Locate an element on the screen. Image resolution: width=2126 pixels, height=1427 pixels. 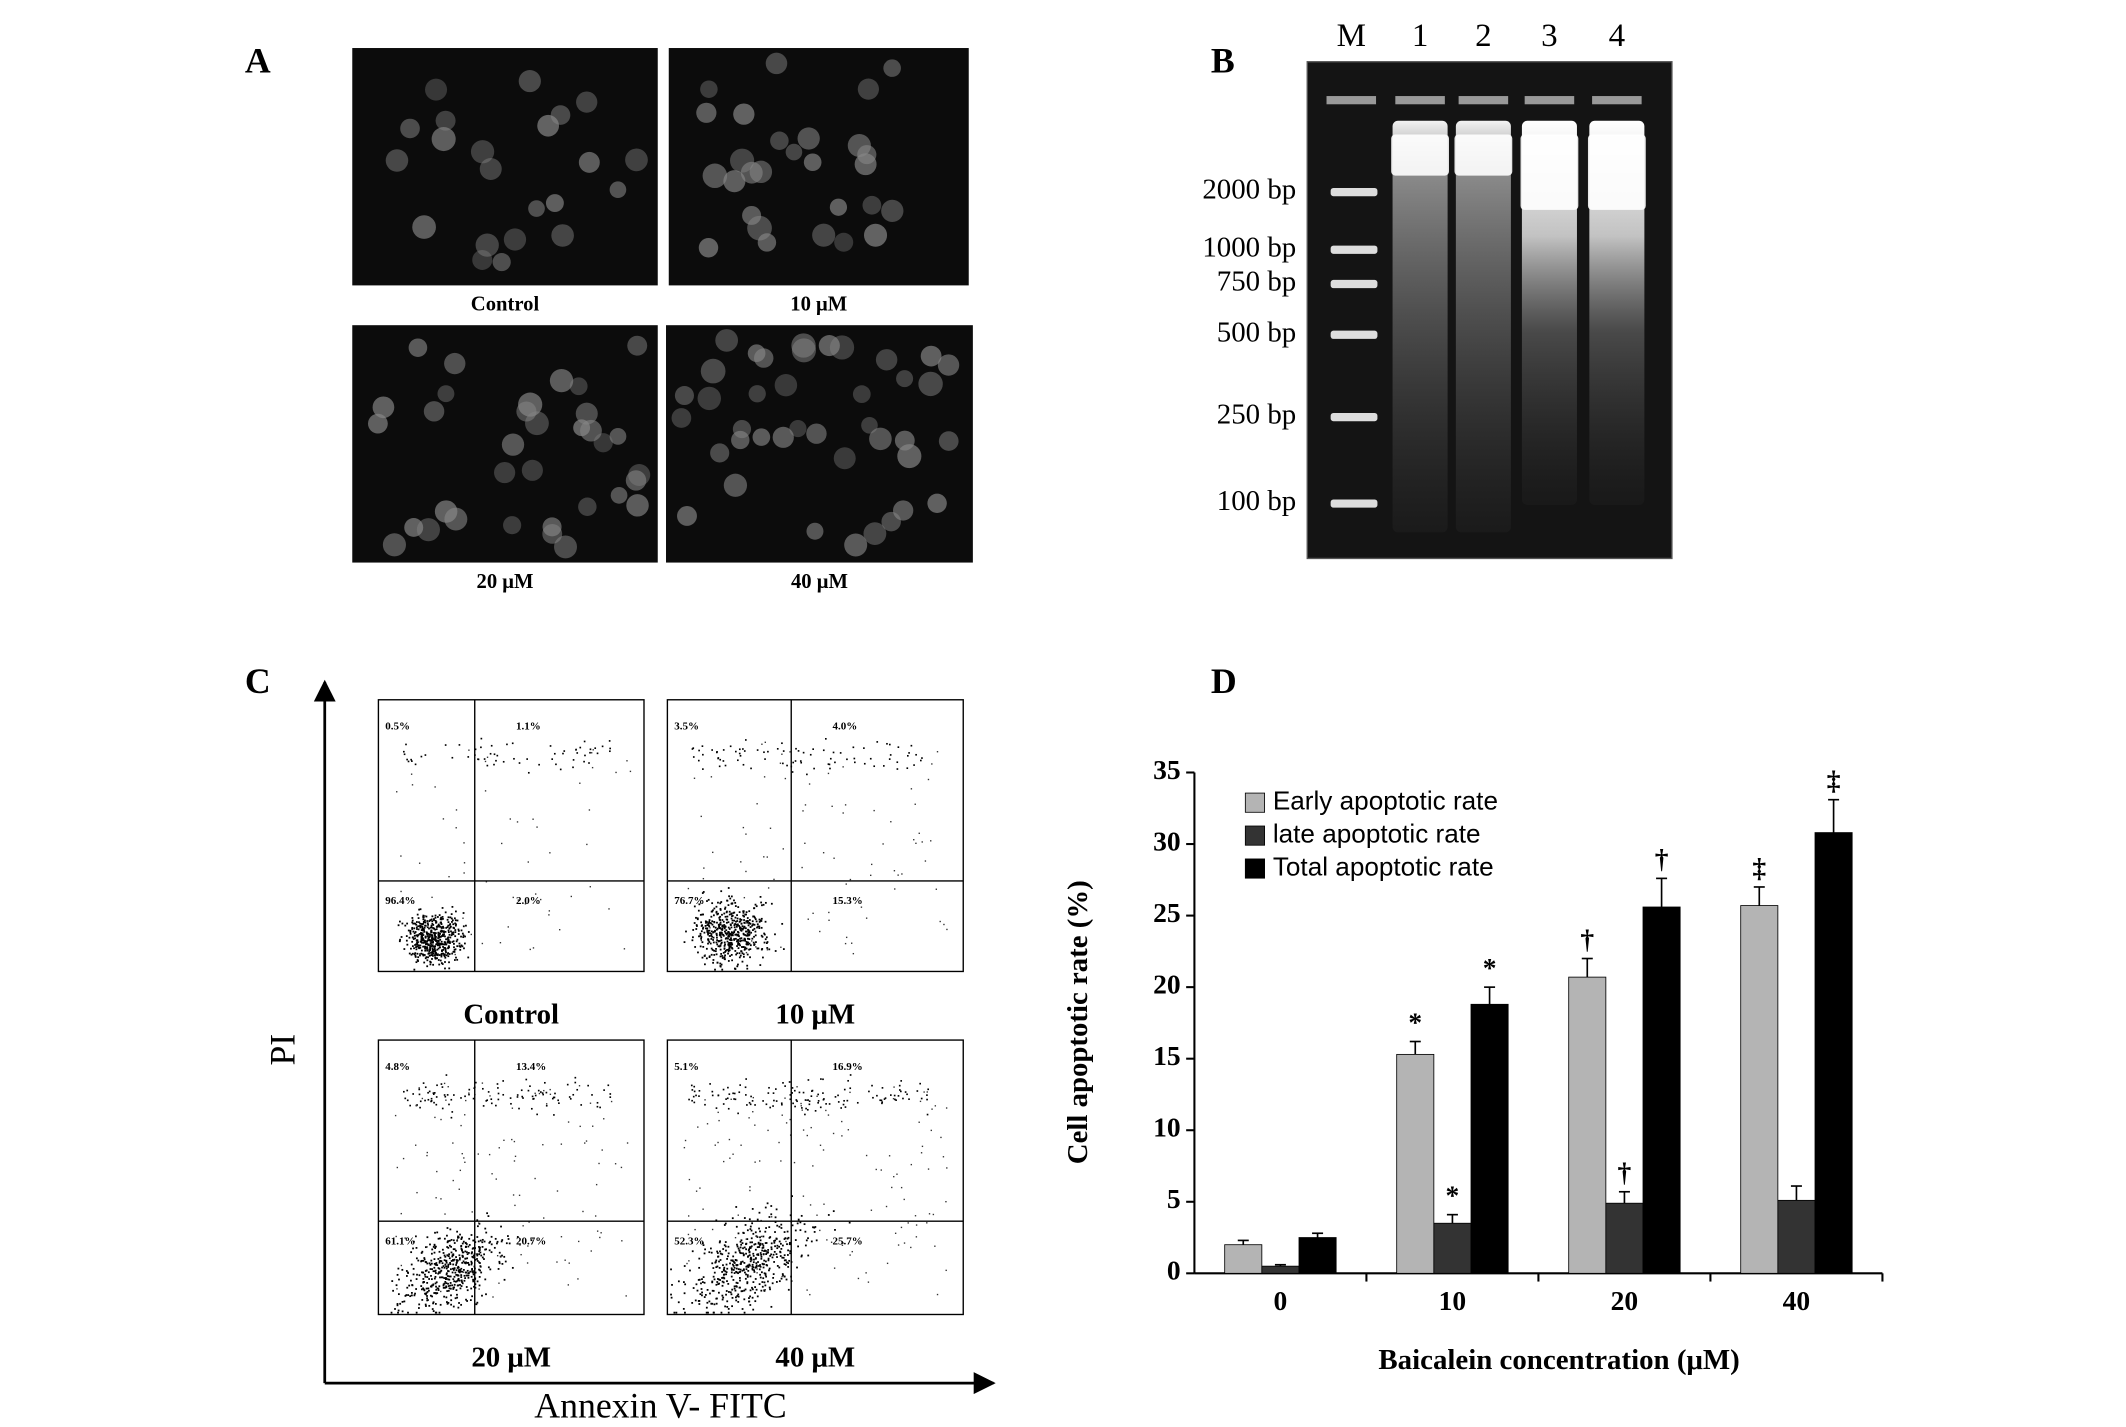
quadrant-percent: 2.0% is located at coordinates (528, 901).